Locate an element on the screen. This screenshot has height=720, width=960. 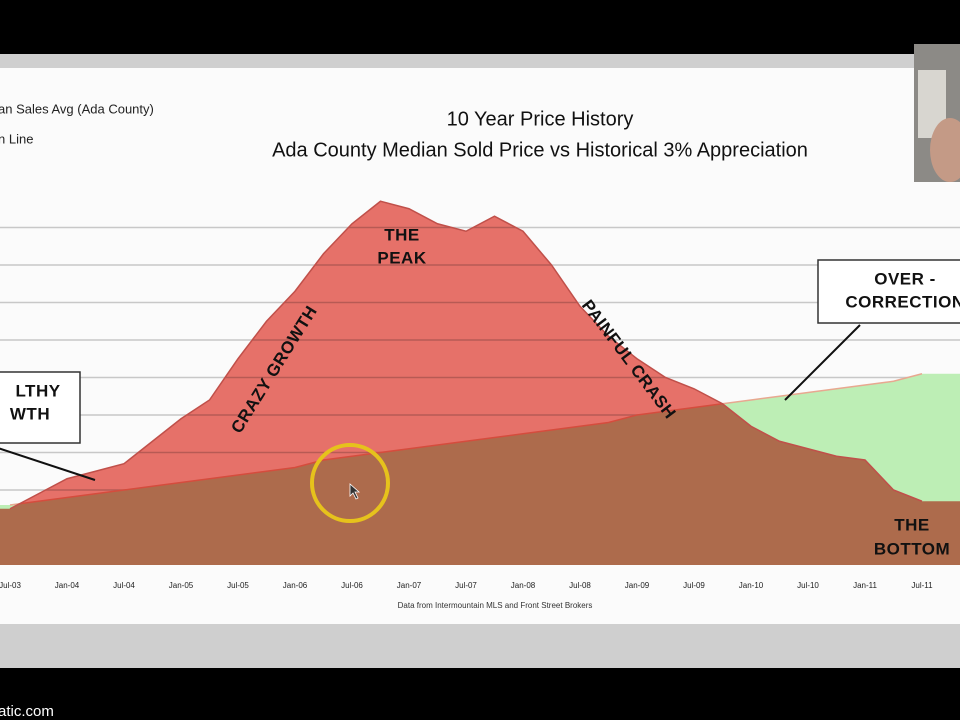
cursor is located at coordinates (355, 491).